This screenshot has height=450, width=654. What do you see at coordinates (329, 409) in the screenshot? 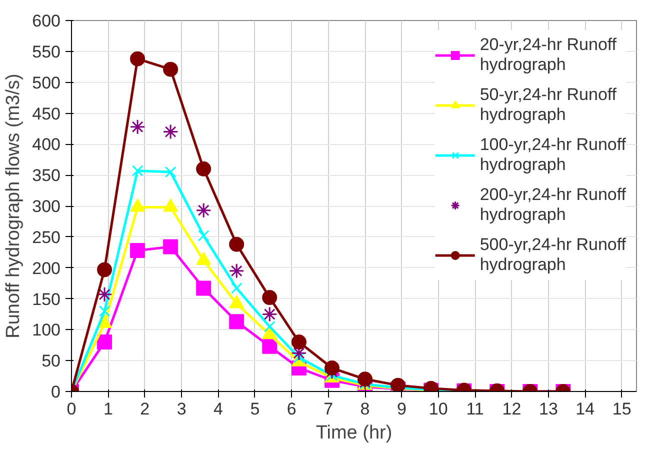
I see `x-tick-label: 7` at bounding box center [329, 409].